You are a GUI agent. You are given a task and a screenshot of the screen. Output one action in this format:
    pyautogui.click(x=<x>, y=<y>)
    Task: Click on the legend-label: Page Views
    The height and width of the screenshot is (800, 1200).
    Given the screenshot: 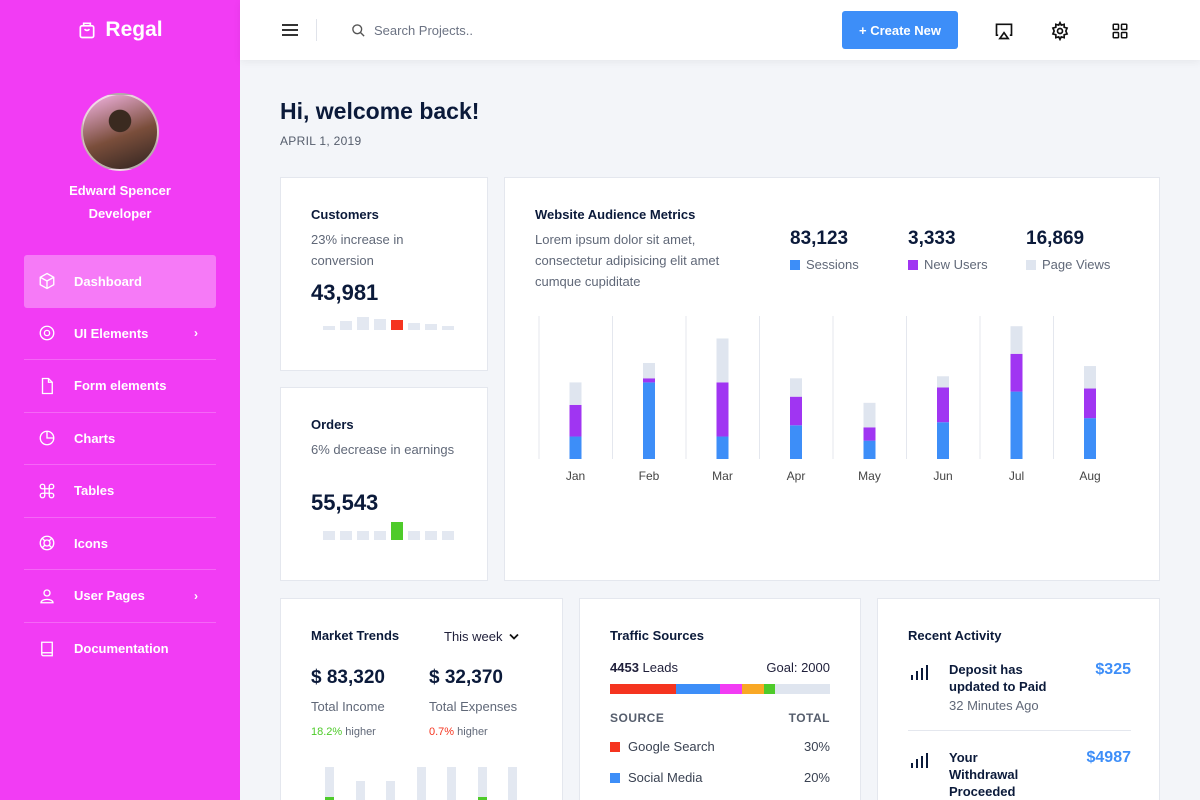 What is the action you would take?
    pyautogui.click(x=1076, y=264)
    